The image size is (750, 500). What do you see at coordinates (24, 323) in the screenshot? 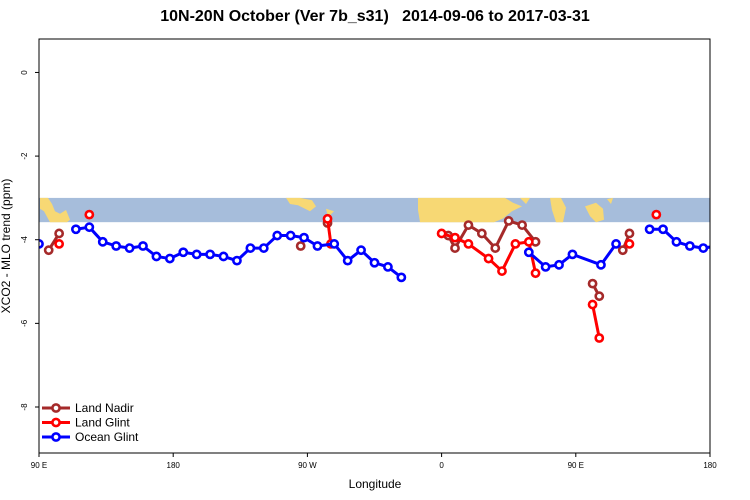
I see `y-tick-label: -6` at bounding box center [24, 323].